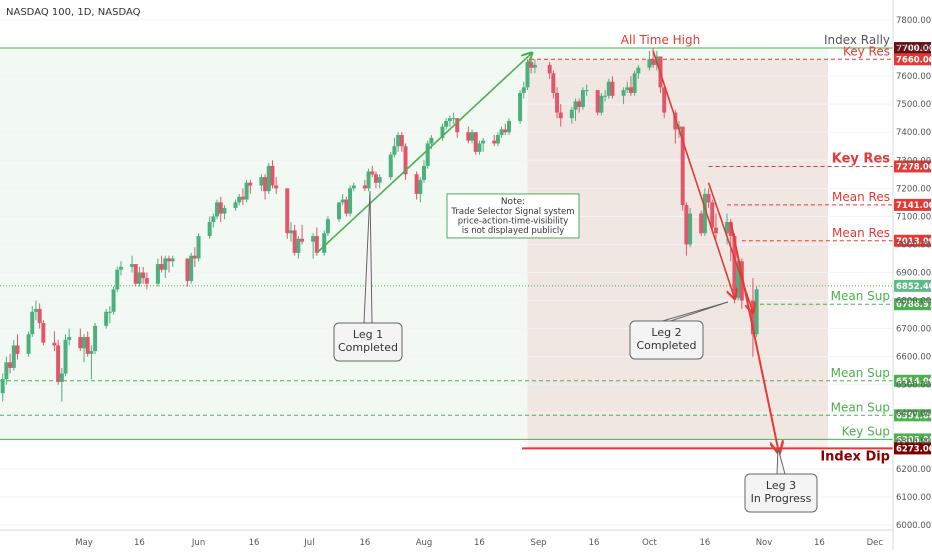 The image size is (932, 554). I want to click on y-tick-label: 6700.00, so click(913, 330).